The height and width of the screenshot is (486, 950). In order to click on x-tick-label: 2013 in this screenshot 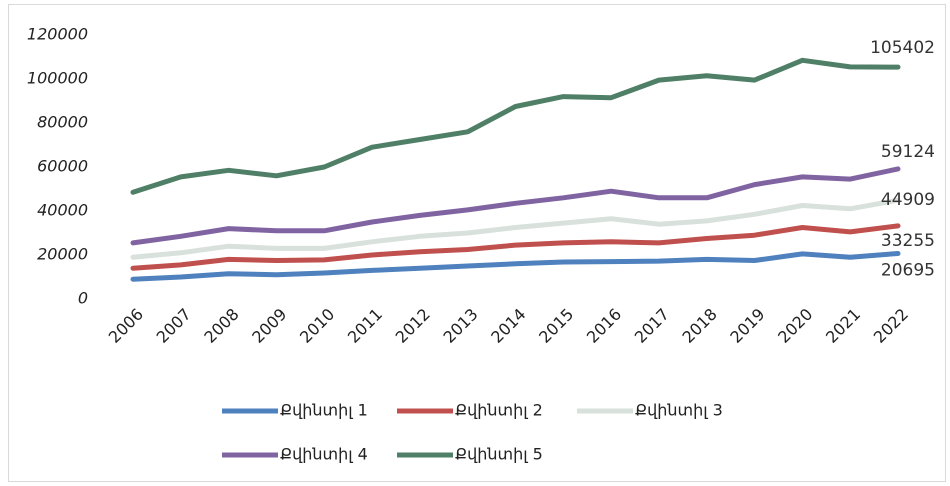, I will do `click(460, 326)`.